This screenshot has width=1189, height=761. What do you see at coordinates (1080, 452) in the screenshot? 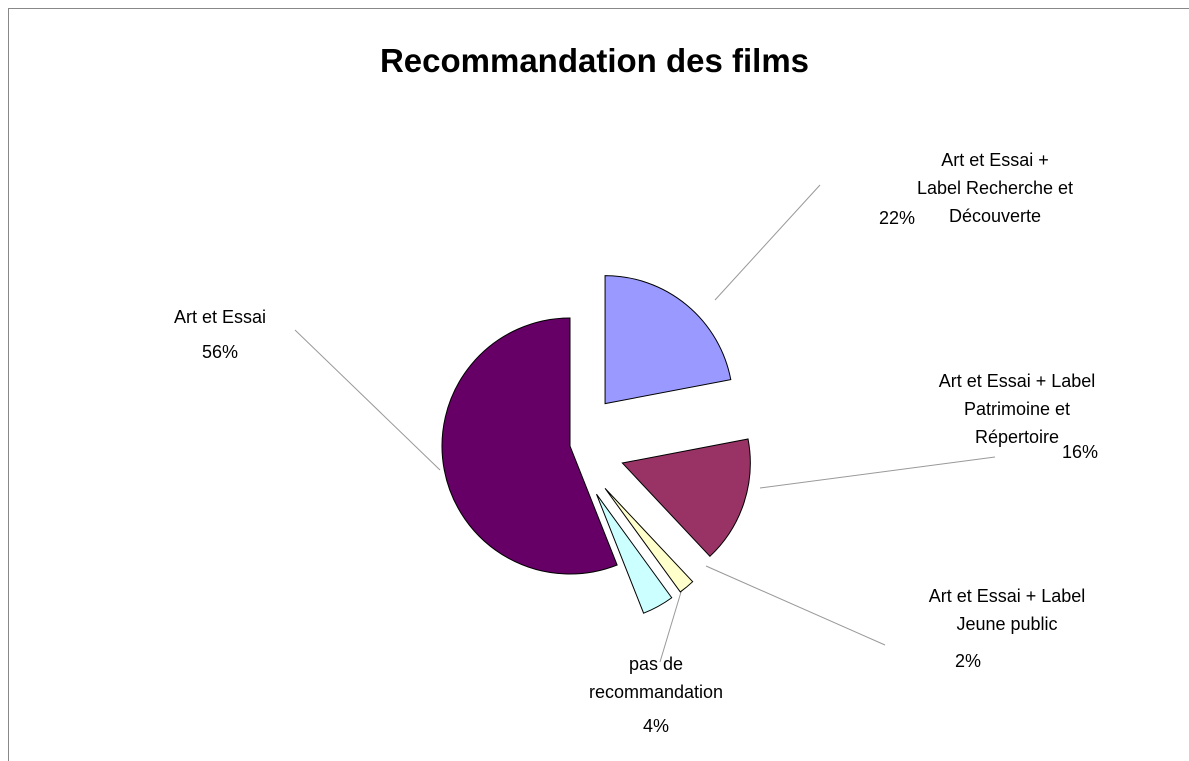
I see `slice-value-label: 16%` at bounding box center [1080, 452].